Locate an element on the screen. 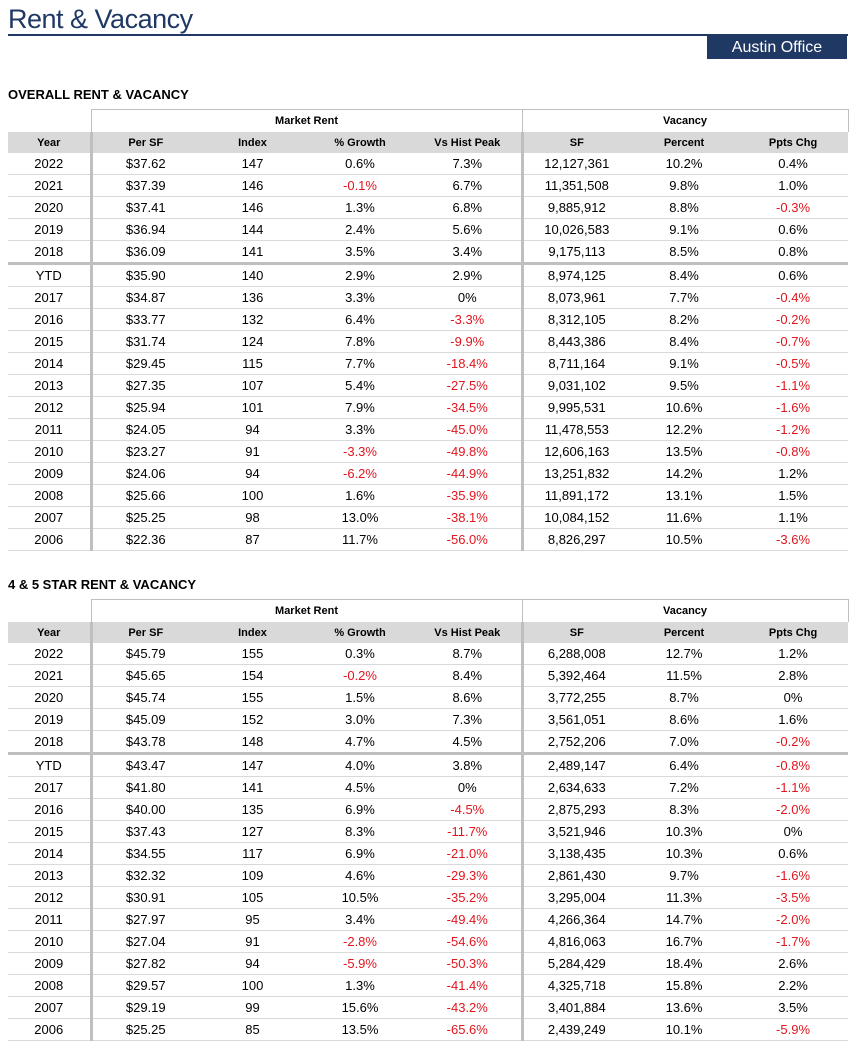 The image size is (861, 1056). col-header-percent: Percent is located at coordinates (684, 142).